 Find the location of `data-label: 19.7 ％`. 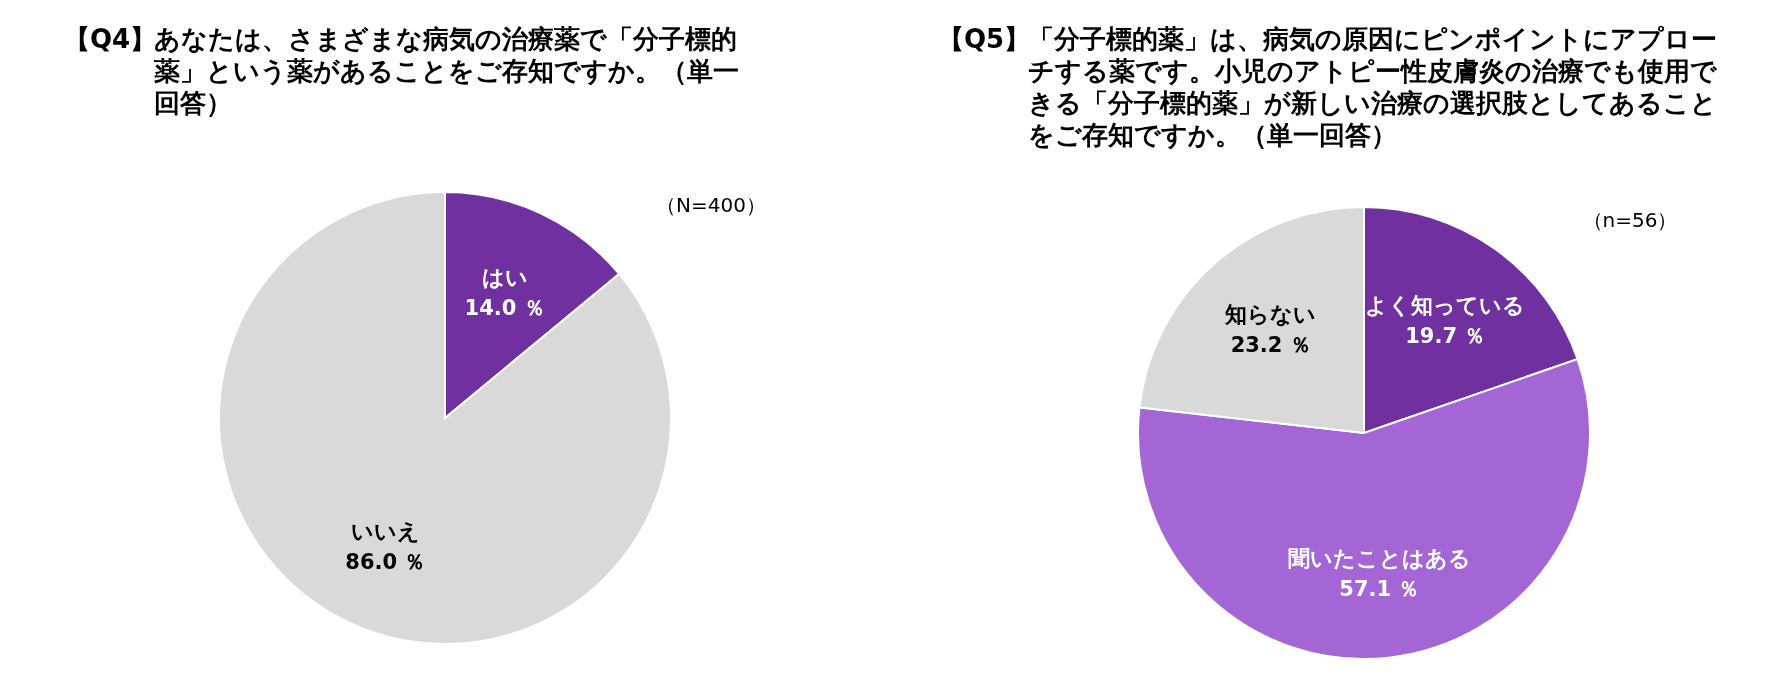

data-label: 19.7 ％ is located at coordinates (1445, 335).